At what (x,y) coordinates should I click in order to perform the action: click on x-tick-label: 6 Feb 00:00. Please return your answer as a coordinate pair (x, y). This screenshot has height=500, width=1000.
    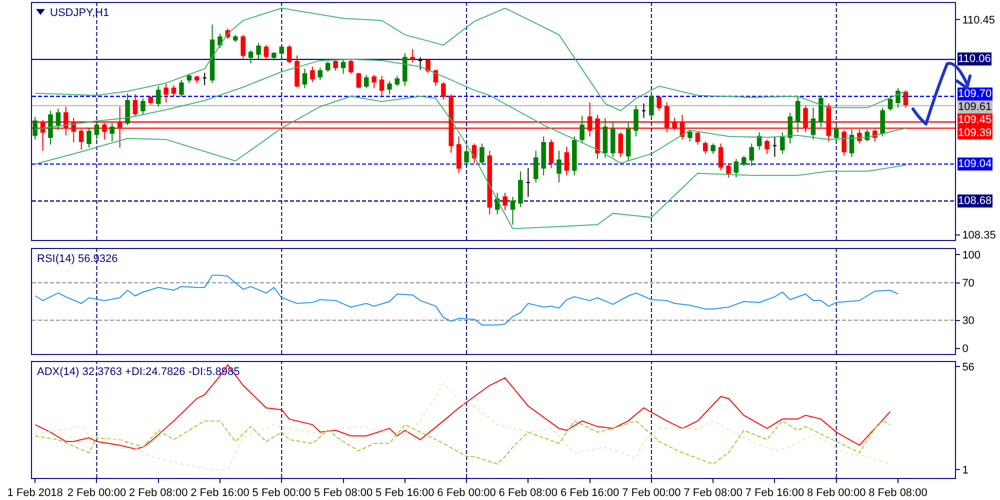
    Looking at the image, I should click on (466, 493).